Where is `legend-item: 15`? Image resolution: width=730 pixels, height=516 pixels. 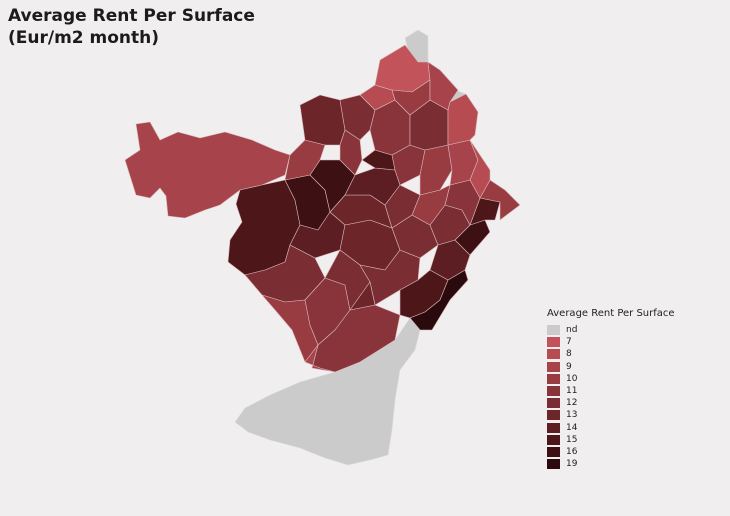
legend-item: 15 is located at coordinates (632, 440).